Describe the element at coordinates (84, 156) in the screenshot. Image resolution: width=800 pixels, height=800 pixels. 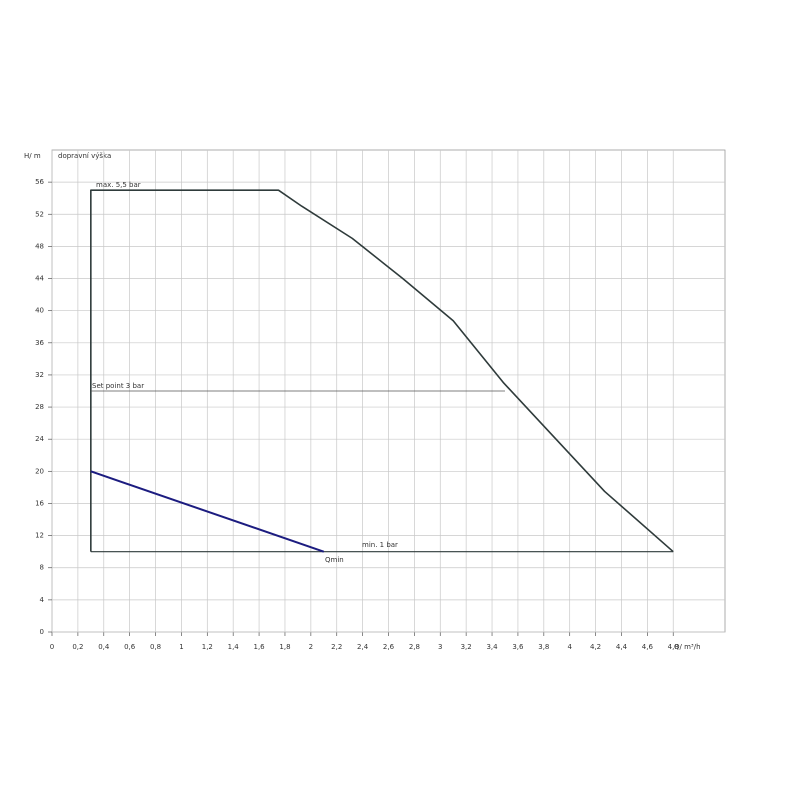
I see `y-axis-sublabel: dopravní výška` at that location.